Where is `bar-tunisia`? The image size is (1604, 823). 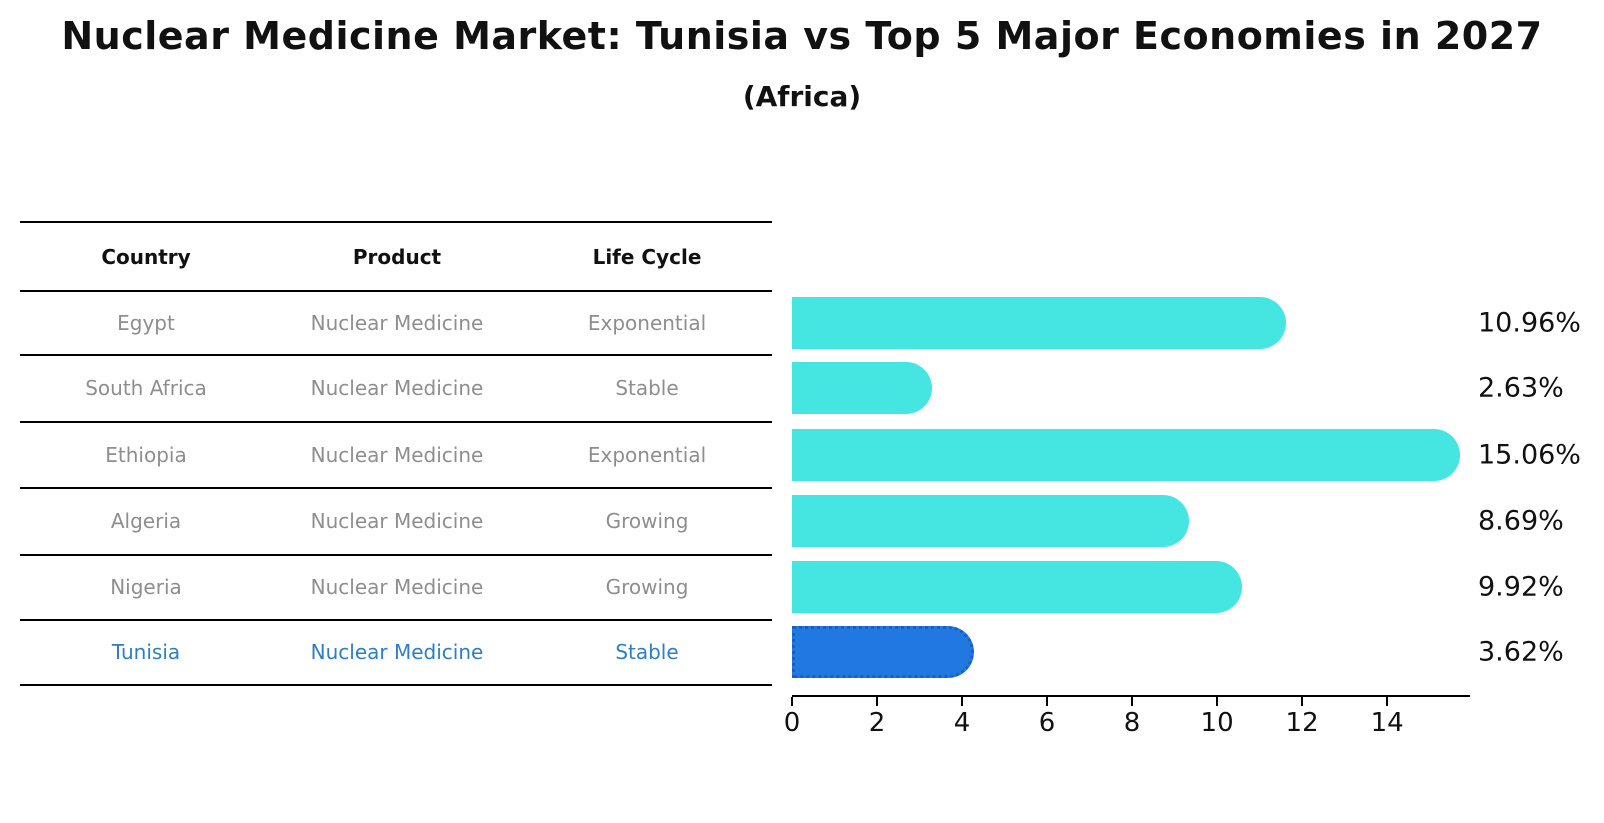
bar-tunisia is located at coordinates (883, 652).